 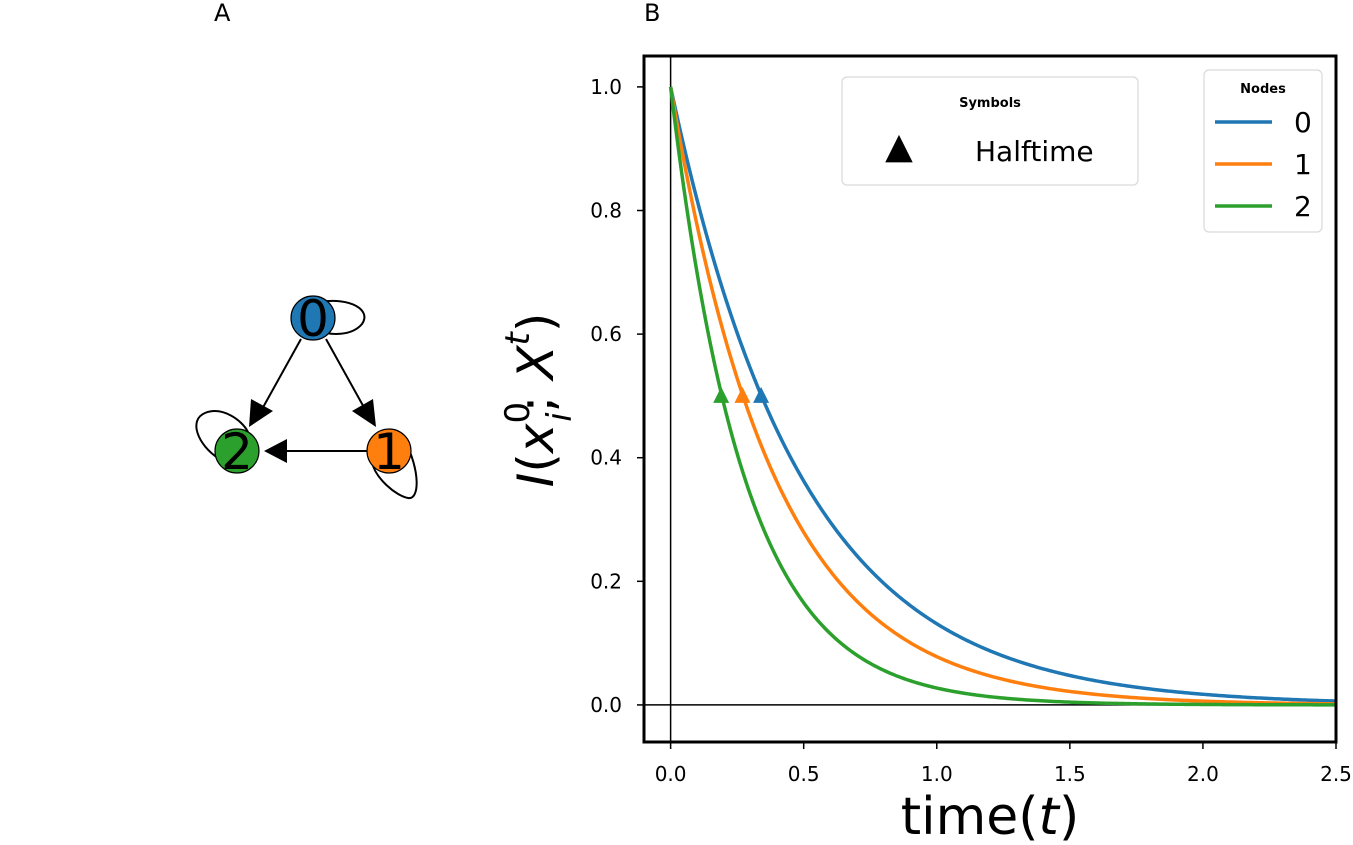 What do you see at coordinates (606, 334) in the screenshot?
I see `y-tick-label: 0.6` at bounding box center [606, 334].